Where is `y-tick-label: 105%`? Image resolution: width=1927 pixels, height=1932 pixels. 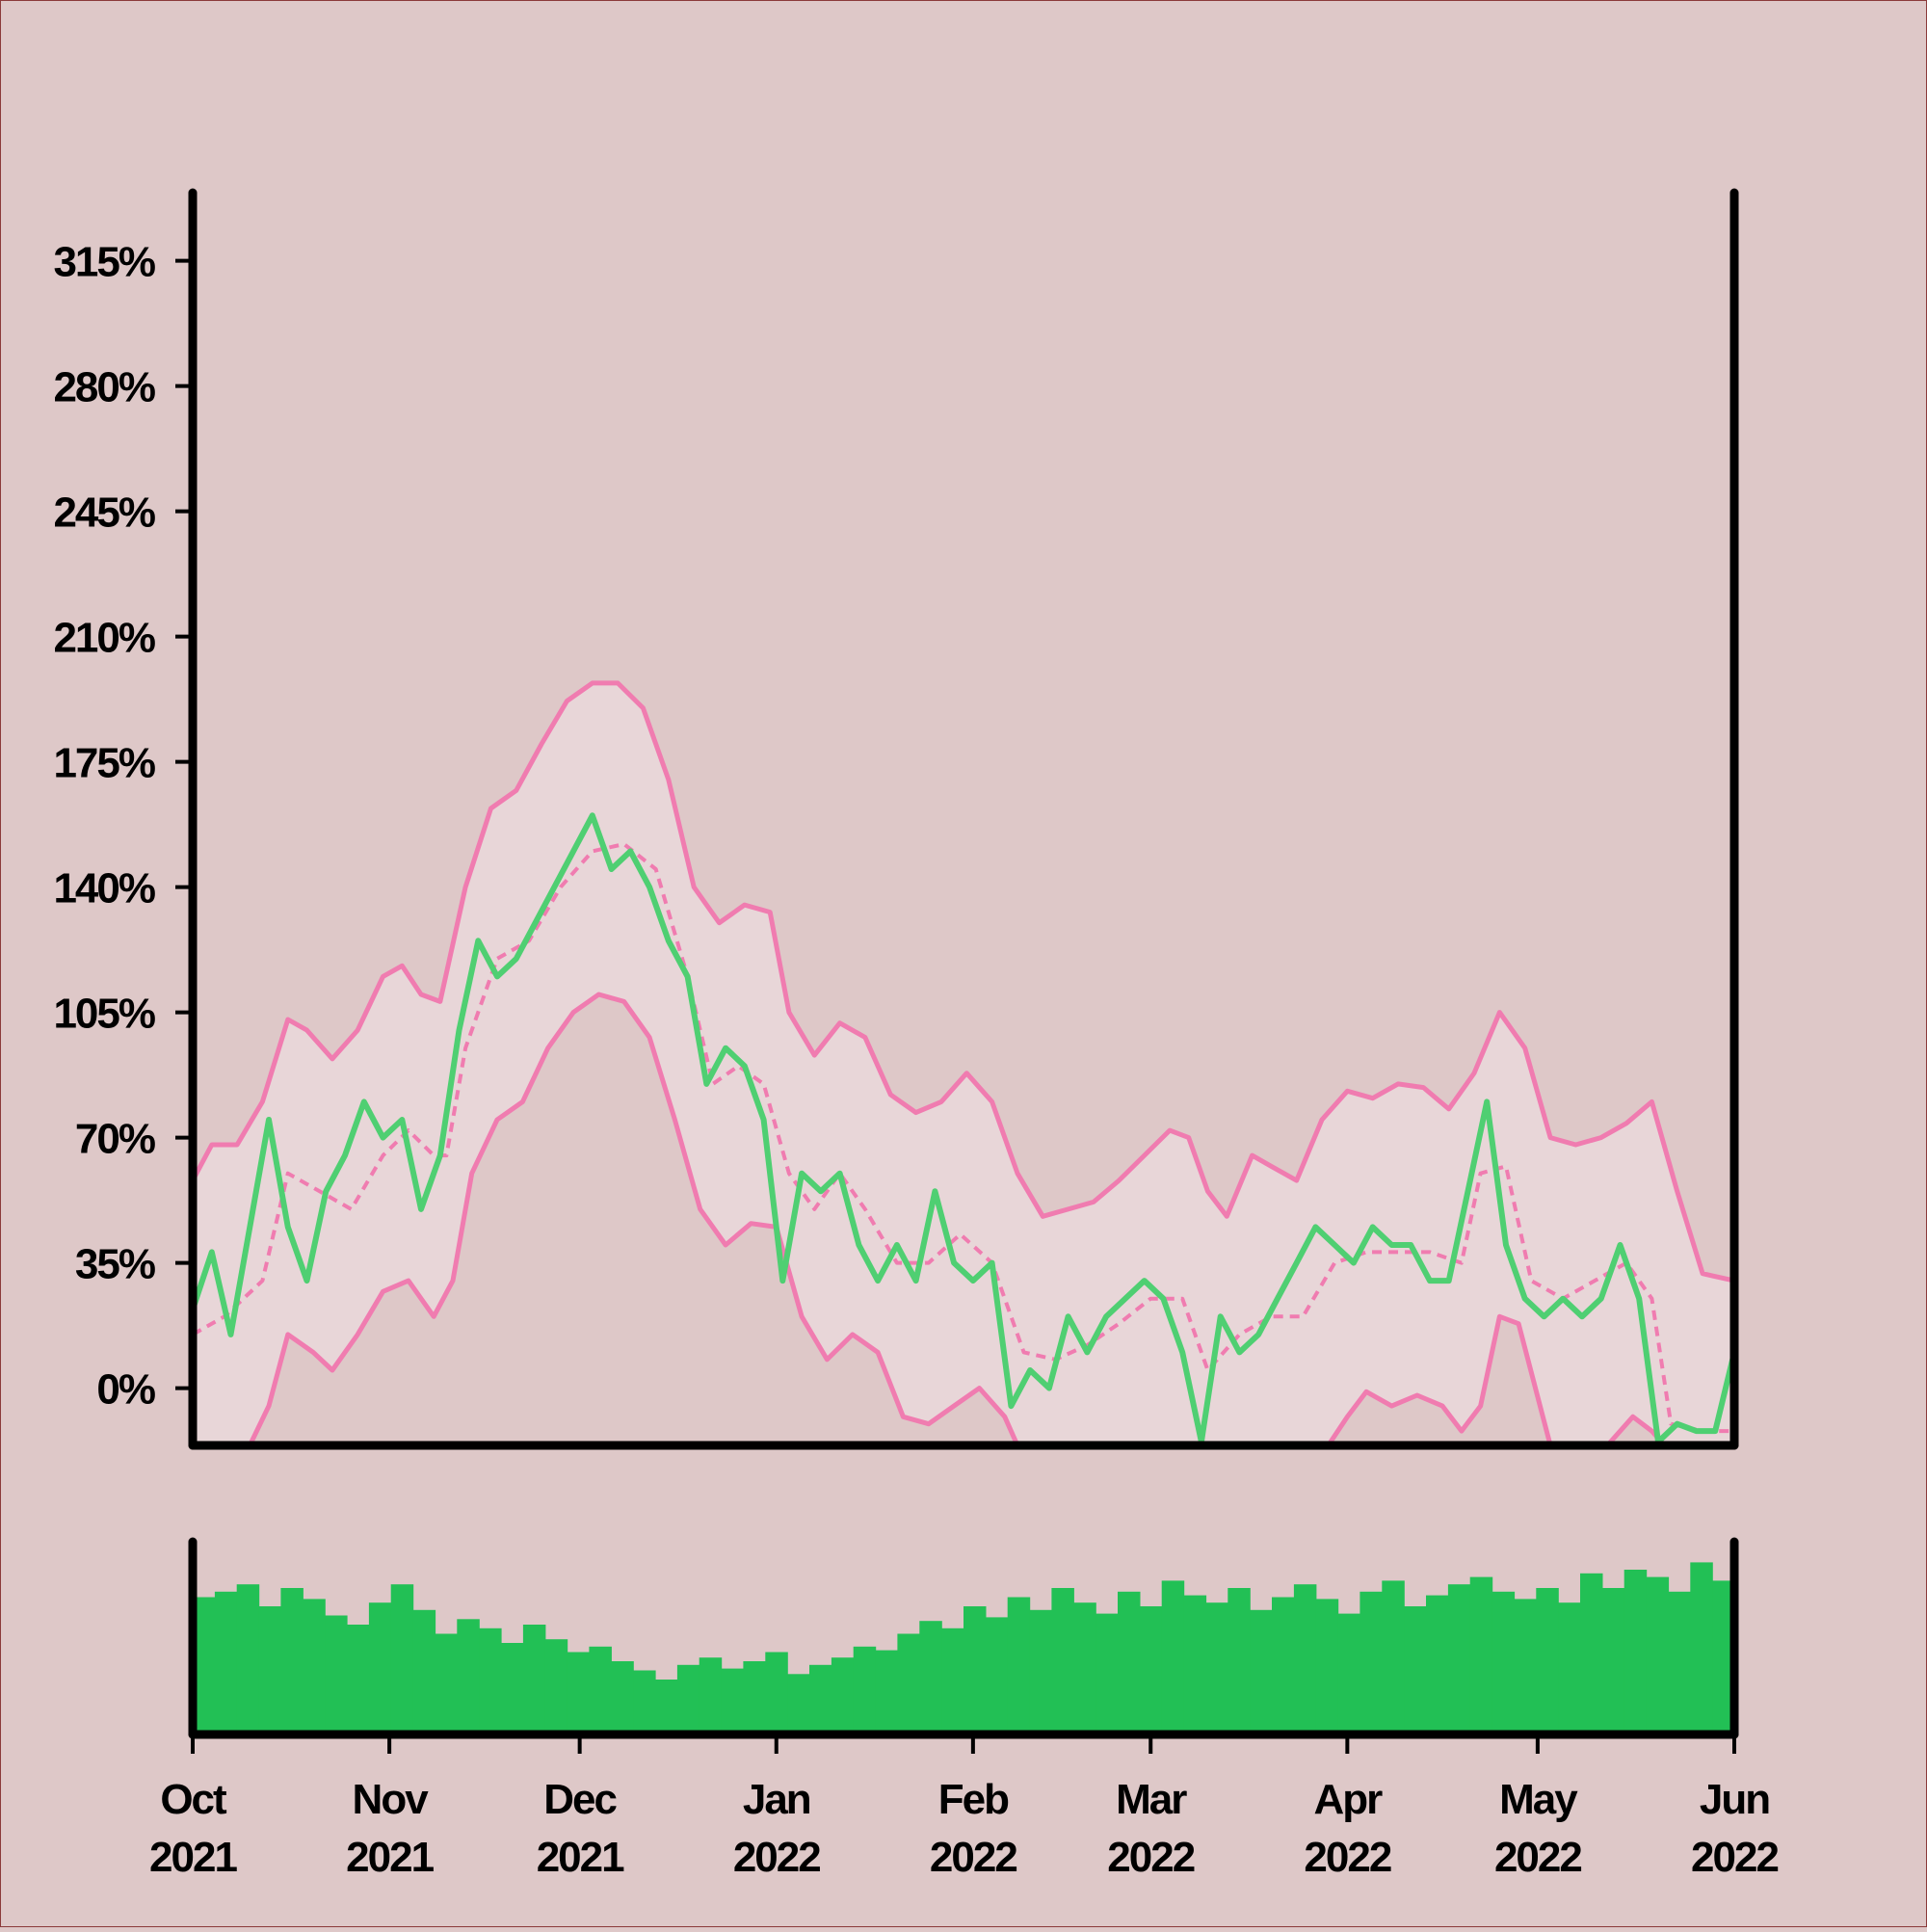
y-tick-label: 105% is located at coordinates (104, 1014).